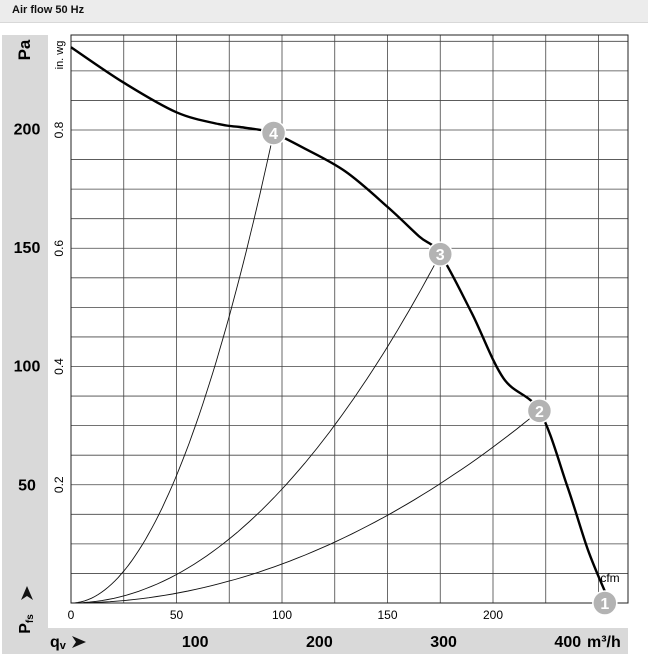  What do you see at coordinates (58, 643) in the screenshot?
I see `x-axis-label: qv` at bounding box center [58, 643].